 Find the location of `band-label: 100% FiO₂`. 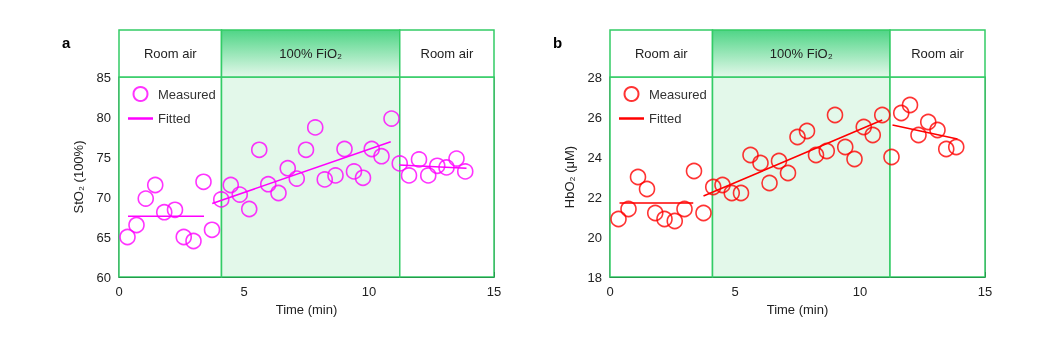

band-label: 100% FiO₂ is located at coordinates (311, 53).